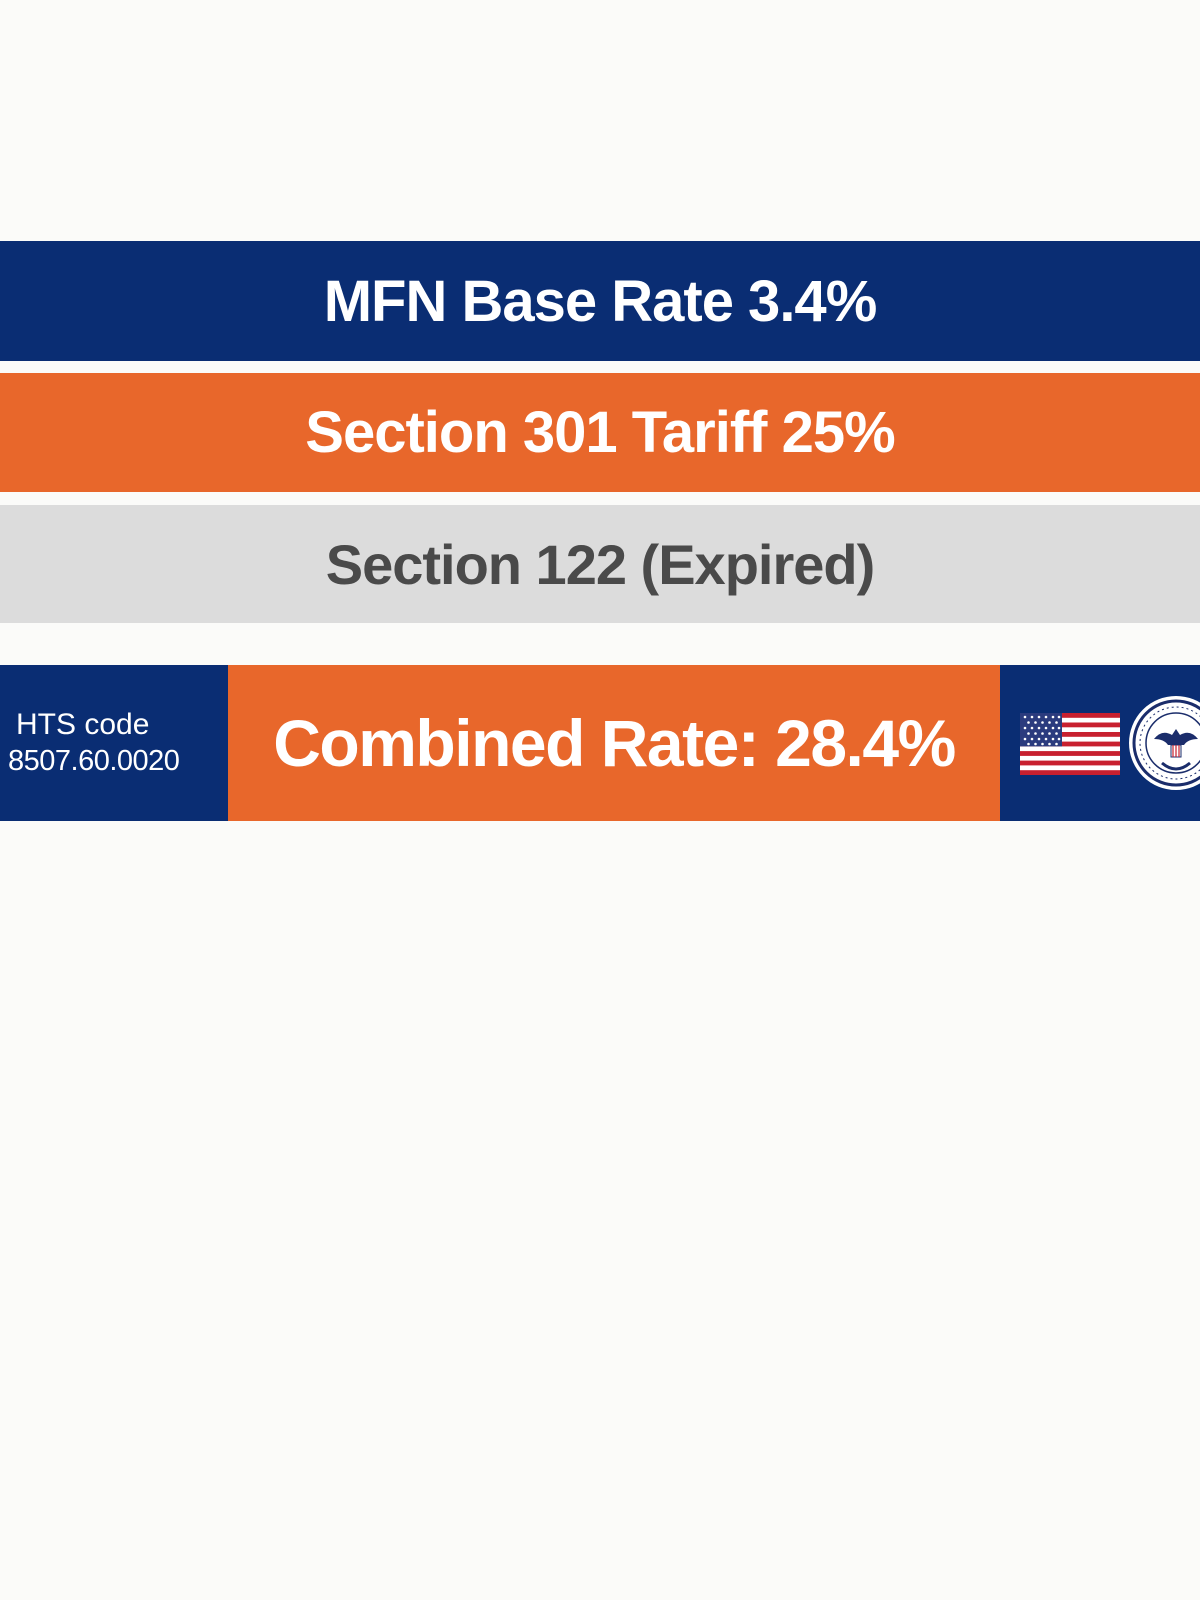  I want to click on hts-code-label: HTS code, so click(83, 724).